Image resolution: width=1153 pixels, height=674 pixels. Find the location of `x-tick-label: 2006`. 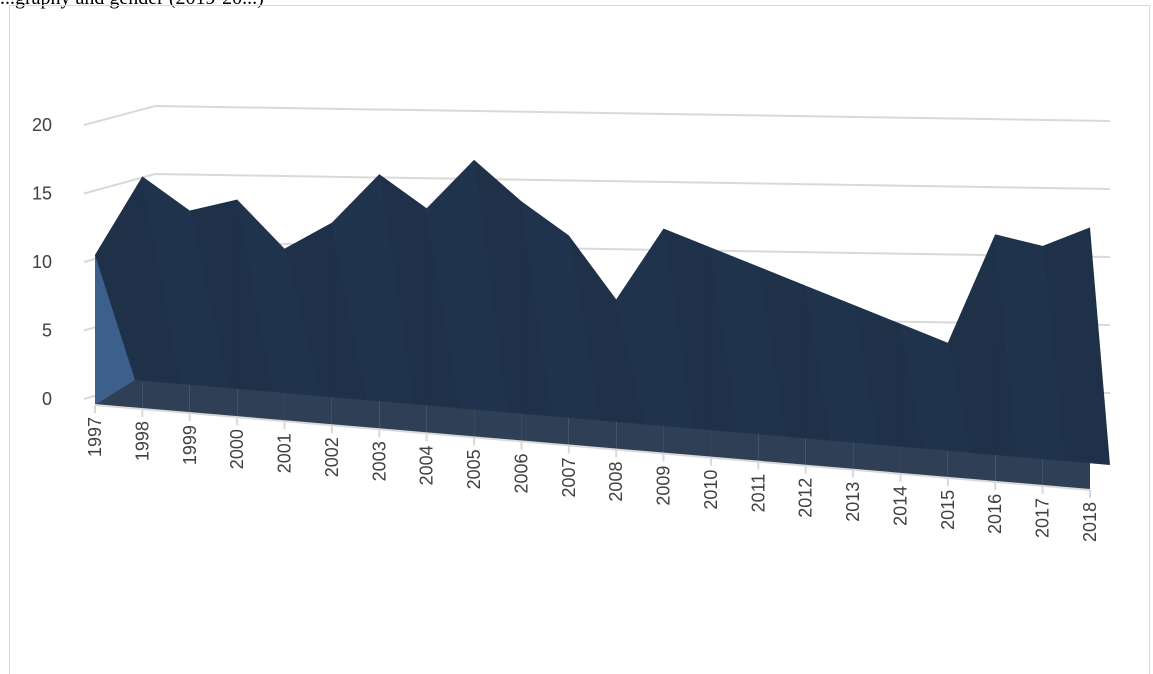

x-tick-label: 2006 is located at coordinates (521, 473).